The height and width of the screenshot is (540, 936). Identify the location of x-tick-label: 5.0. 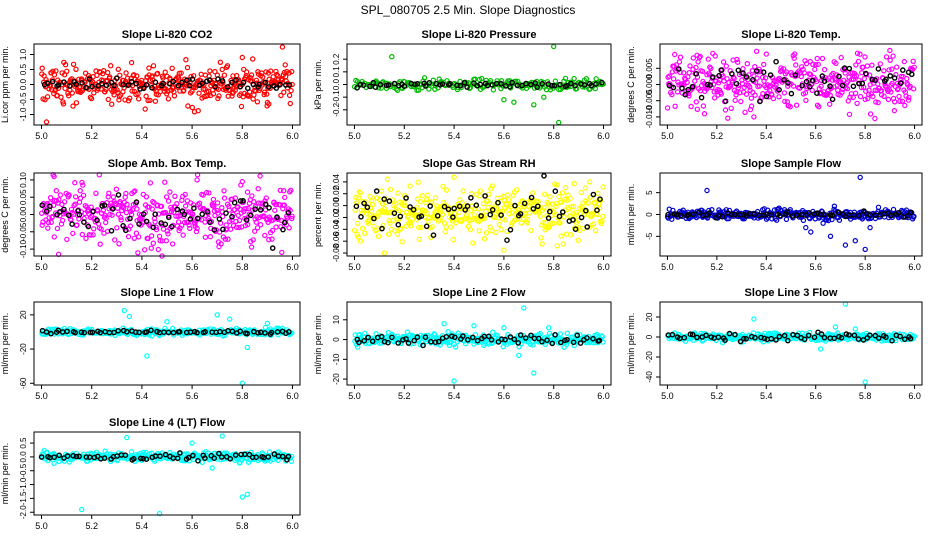
(41, 136).